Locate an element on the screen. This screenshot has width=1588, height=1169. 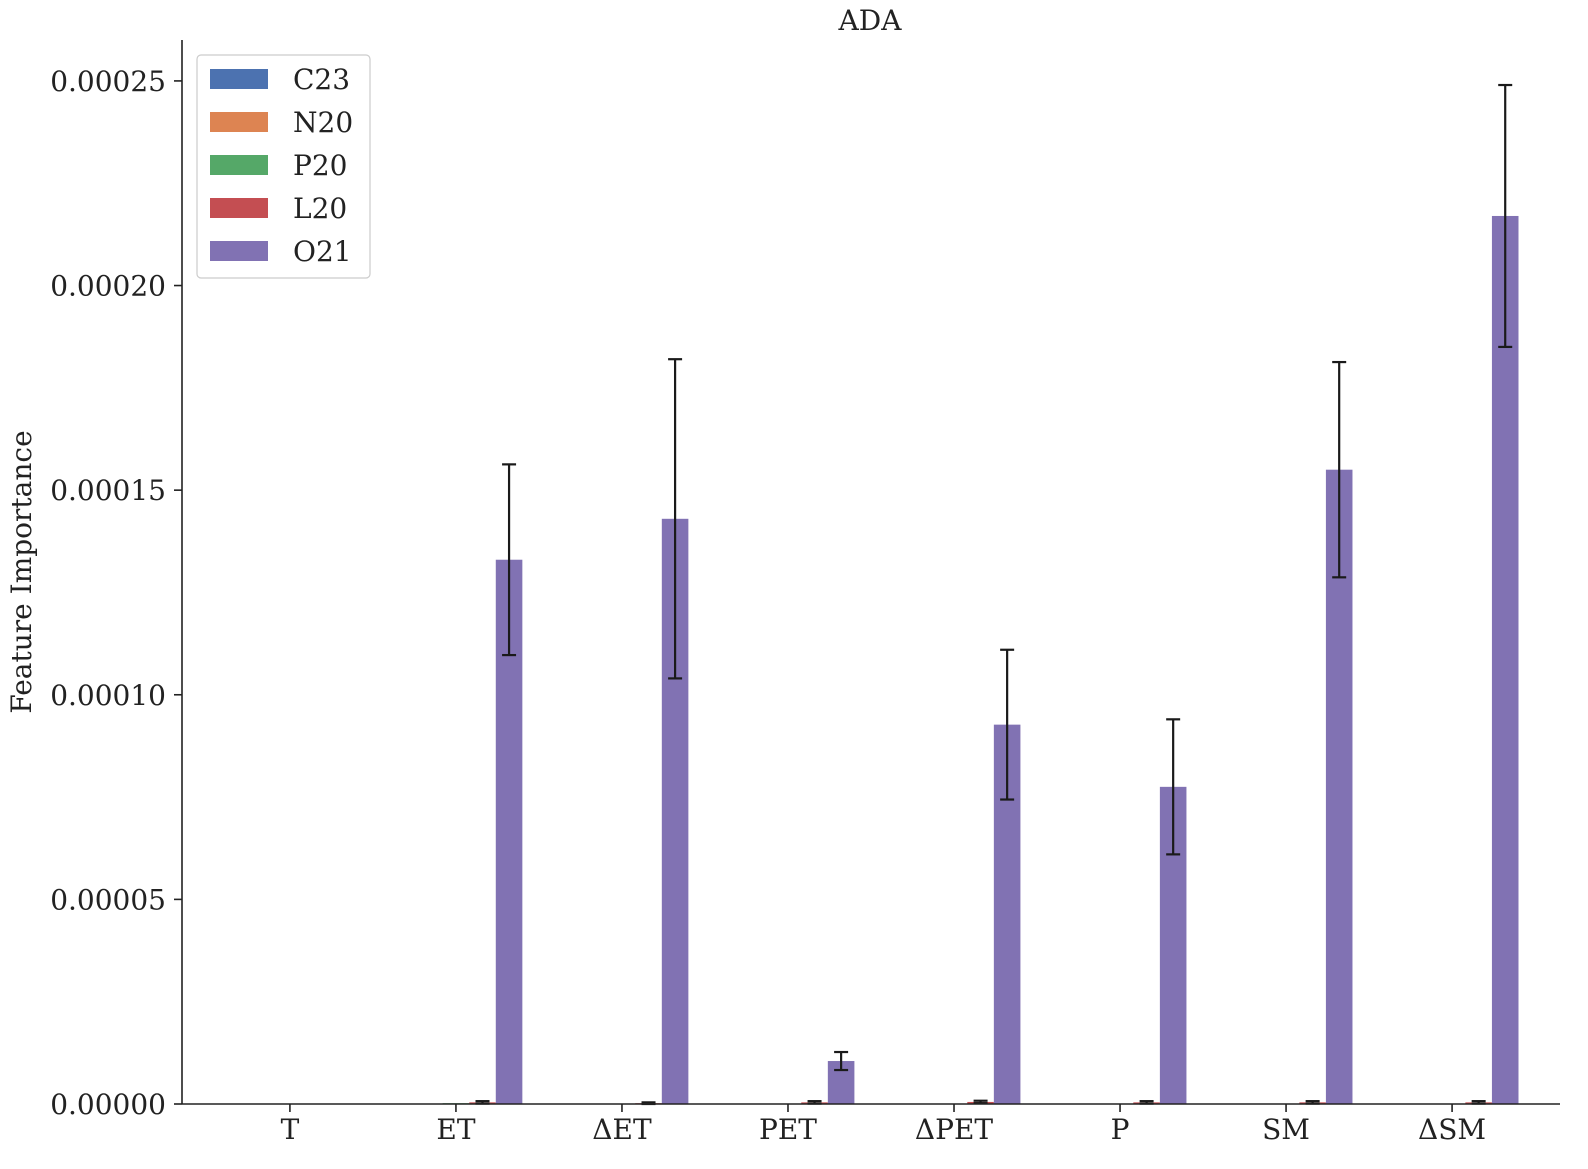
legend-label-p20: P20 is located at coordinates (320, 165).